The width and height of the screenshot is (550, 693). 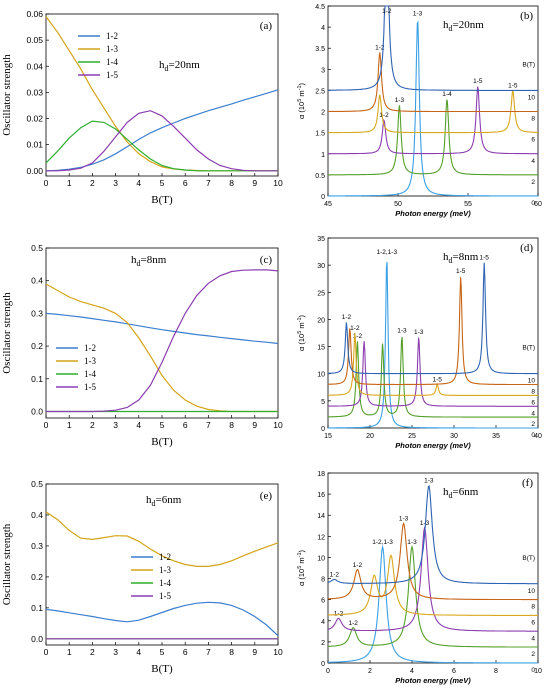 I want to click on x-tick-label: 20, so click(x=370, y=436).